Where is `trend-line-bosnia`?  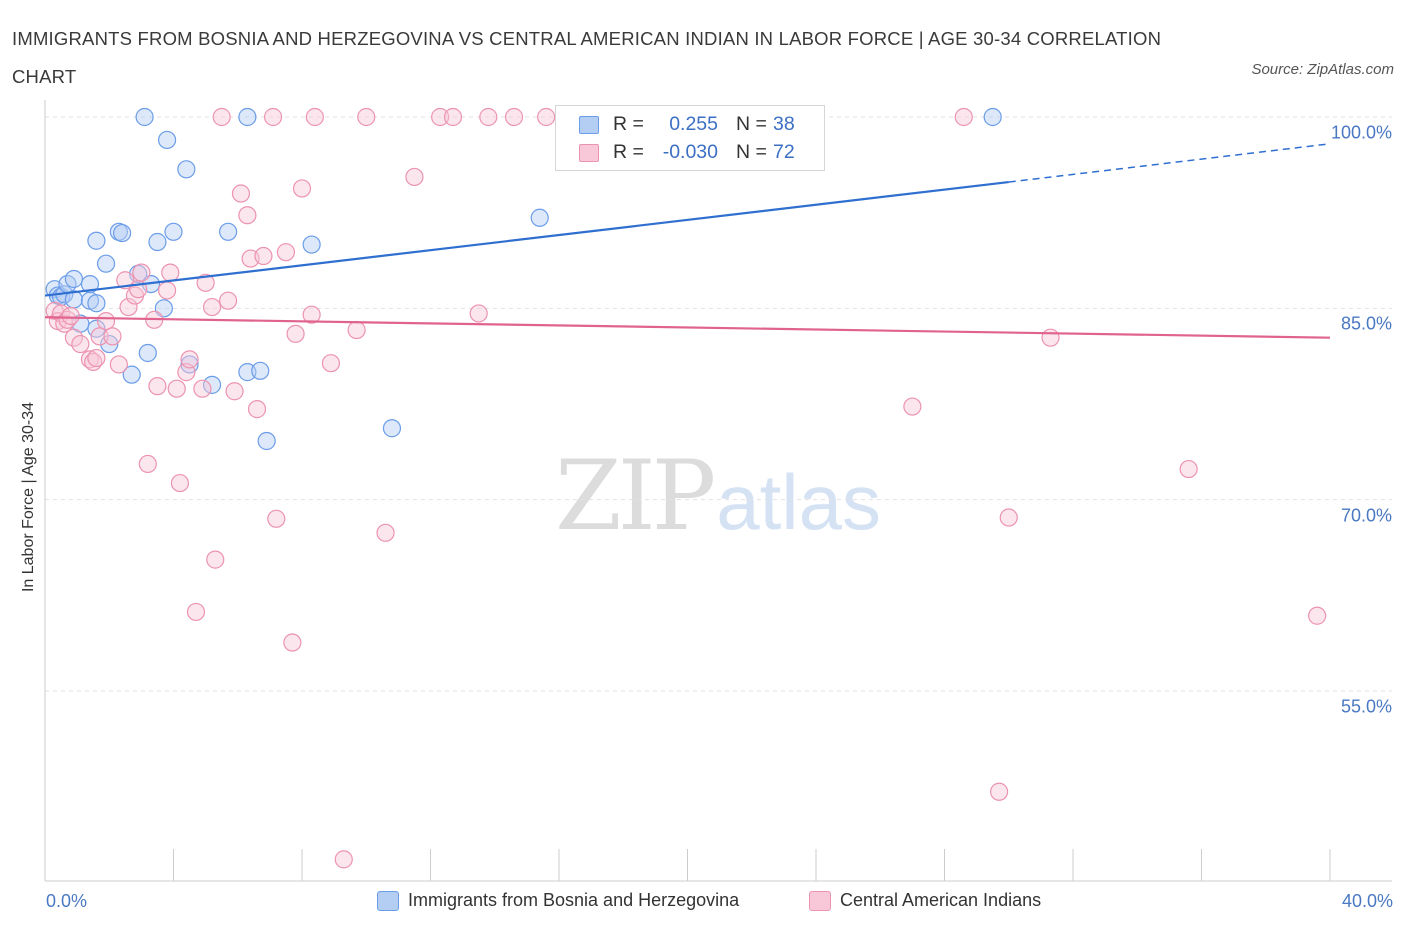 trend-line-bosnia is located at coordinates (526, 238).